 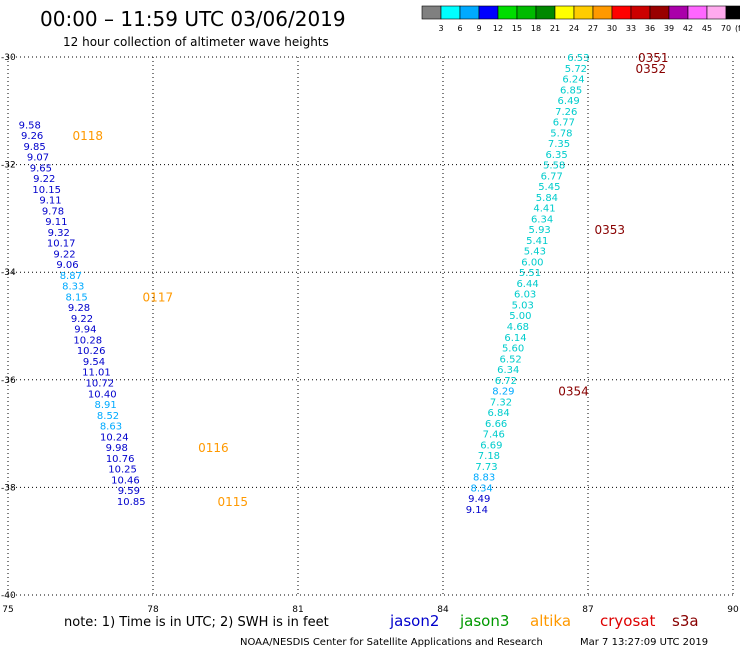 What do you see at coordinates (523, 305) in the screenshot?
I see `wave-height-value: 5.03` at bounding box center [523, 305].